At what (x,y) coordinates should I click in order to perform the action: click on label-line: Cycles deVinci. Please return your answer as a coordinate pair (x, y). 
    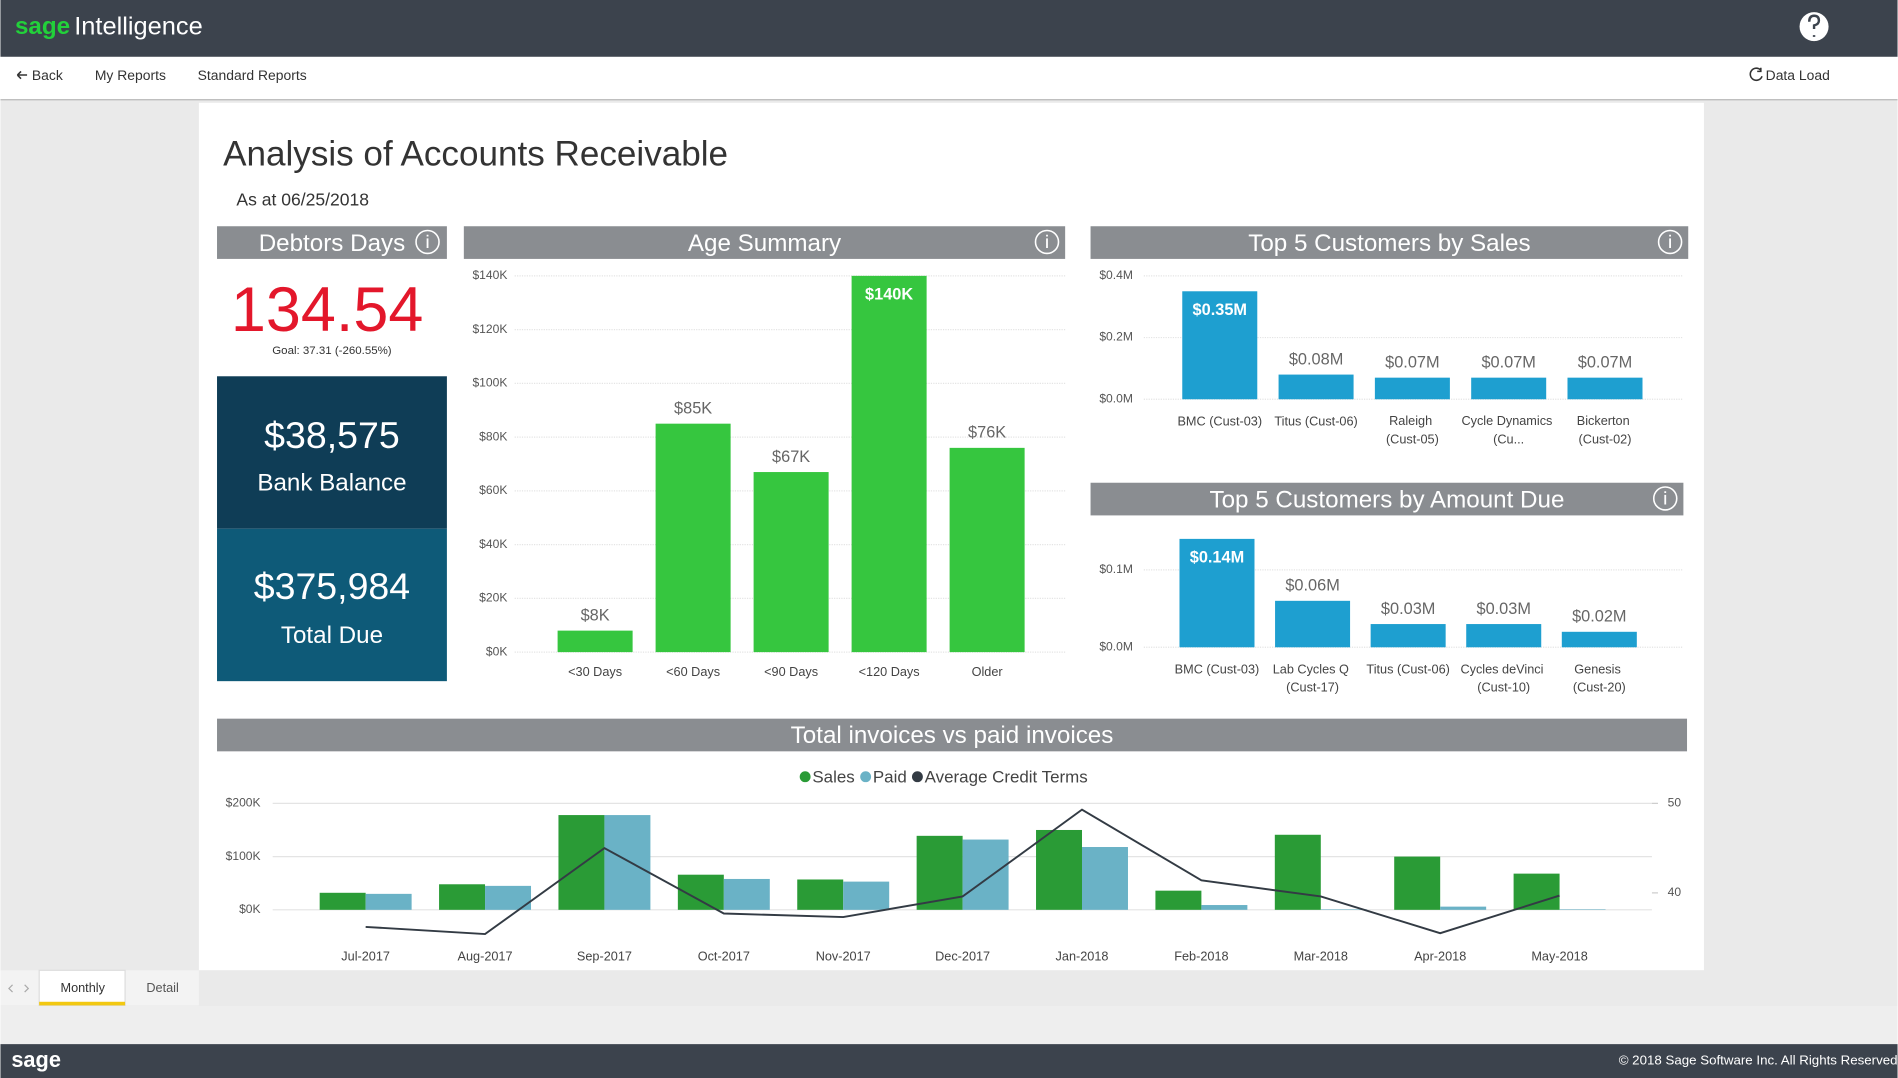
    Looking at the image, I should click on (1503, 670).